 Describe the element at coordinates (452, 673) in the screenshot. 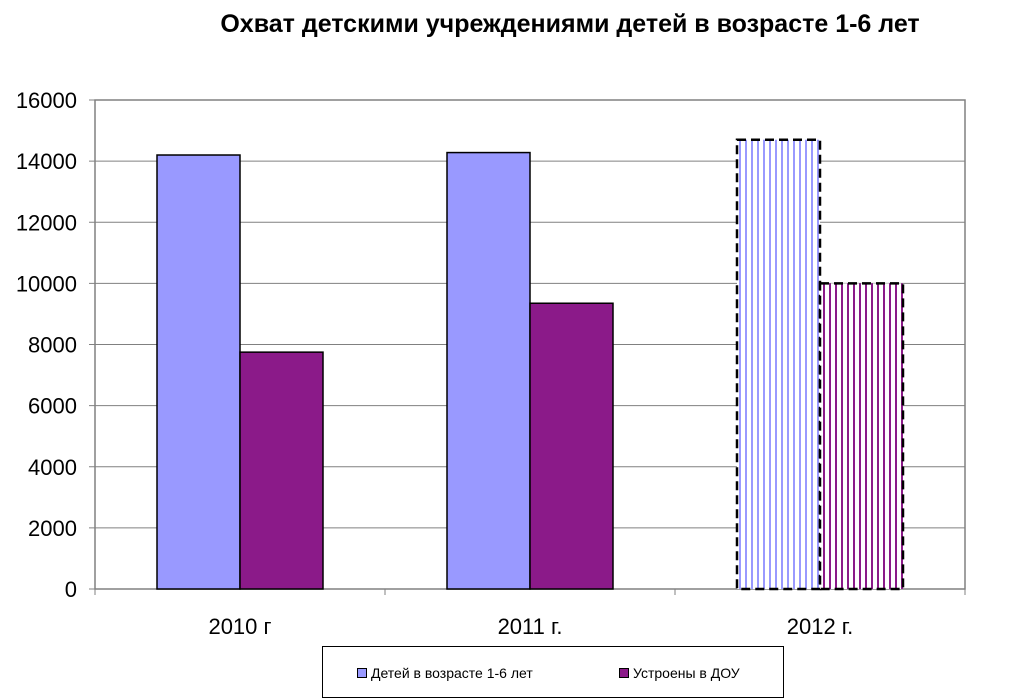

I see `legend-label-children: Детей в возрасте 1-6 лет` at that location.